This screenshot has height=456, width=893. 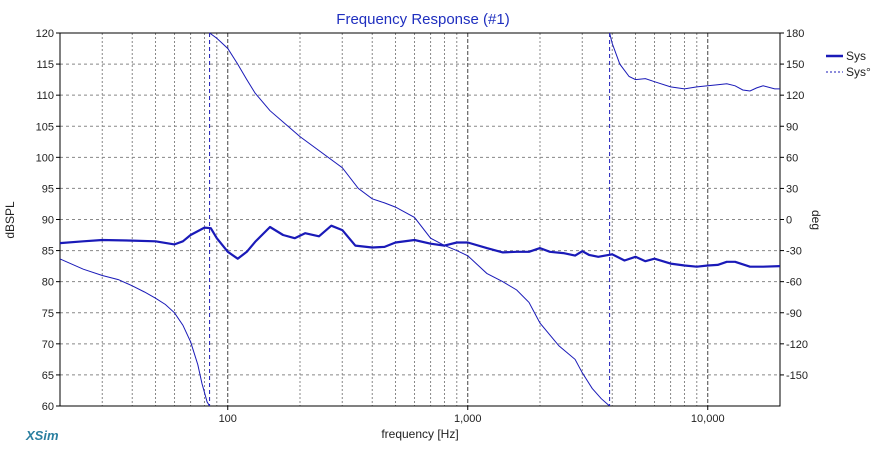 I want to click on left-axis-tick-label: 75, so click(x=48, y=314).